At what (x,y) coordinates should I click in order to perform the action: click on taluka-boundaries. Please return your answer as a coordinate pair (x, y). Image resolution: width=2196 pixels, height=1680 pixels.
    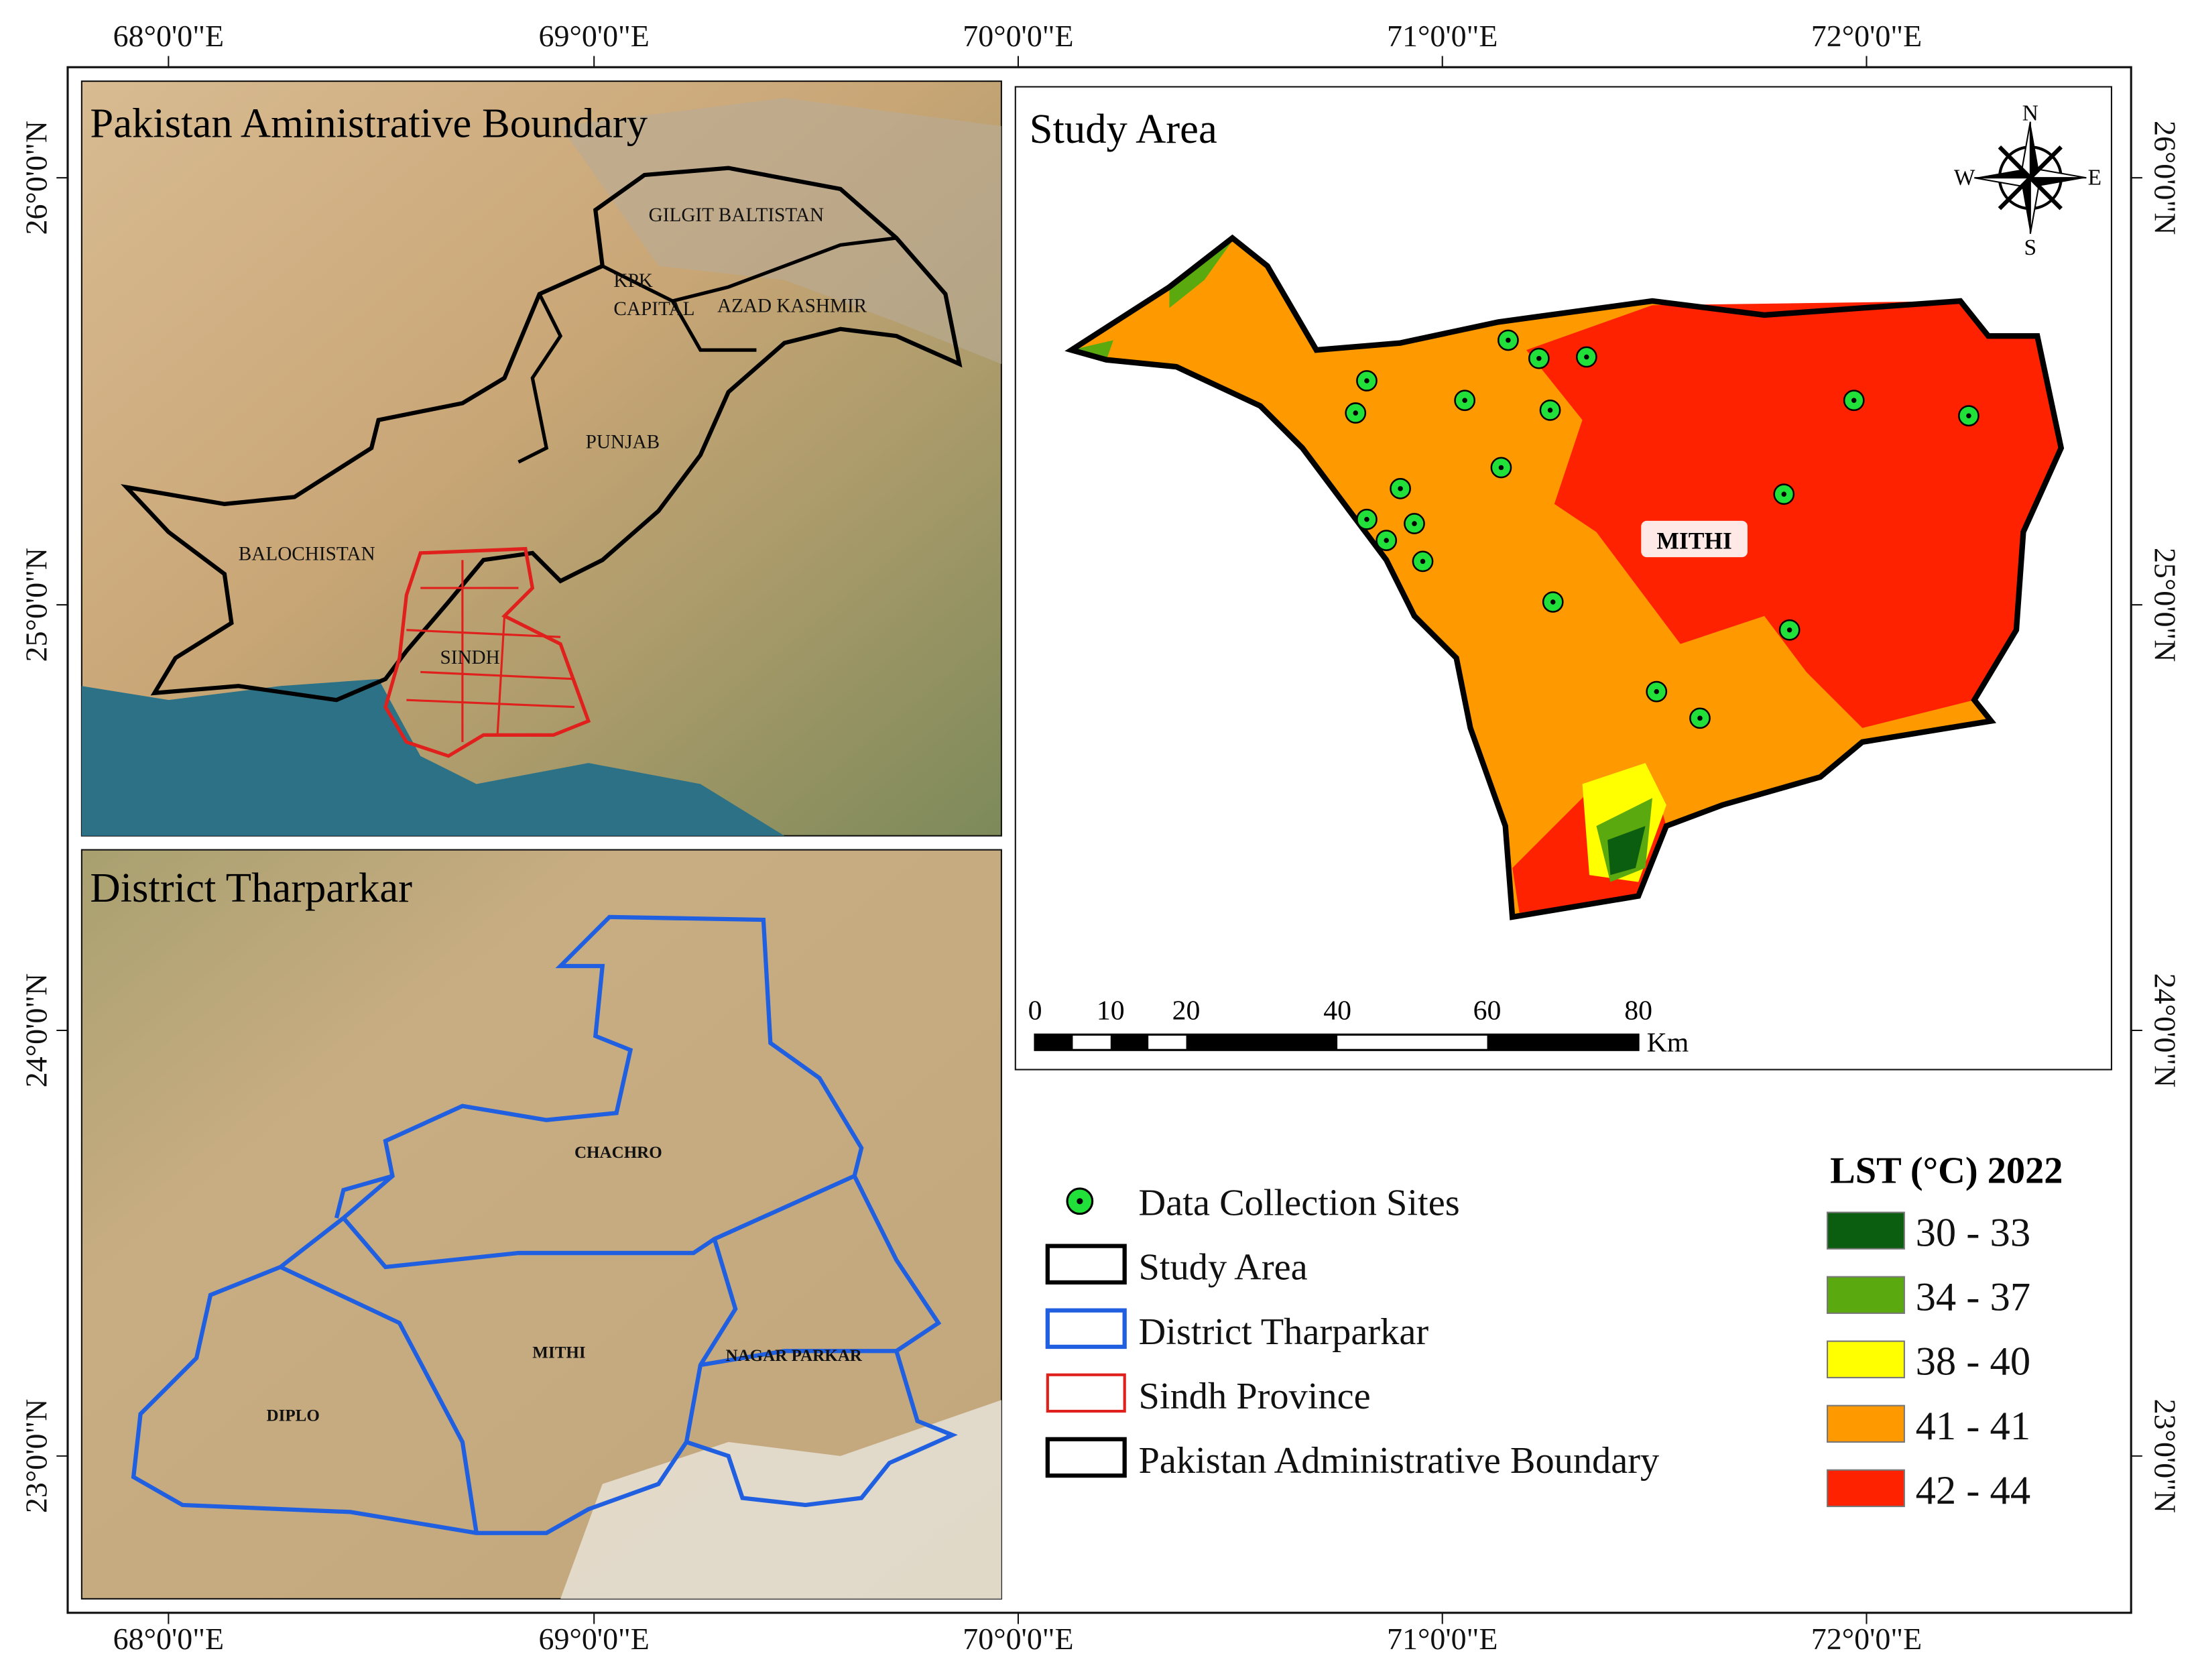
    Looking at the image, I should click on (588, 1354).